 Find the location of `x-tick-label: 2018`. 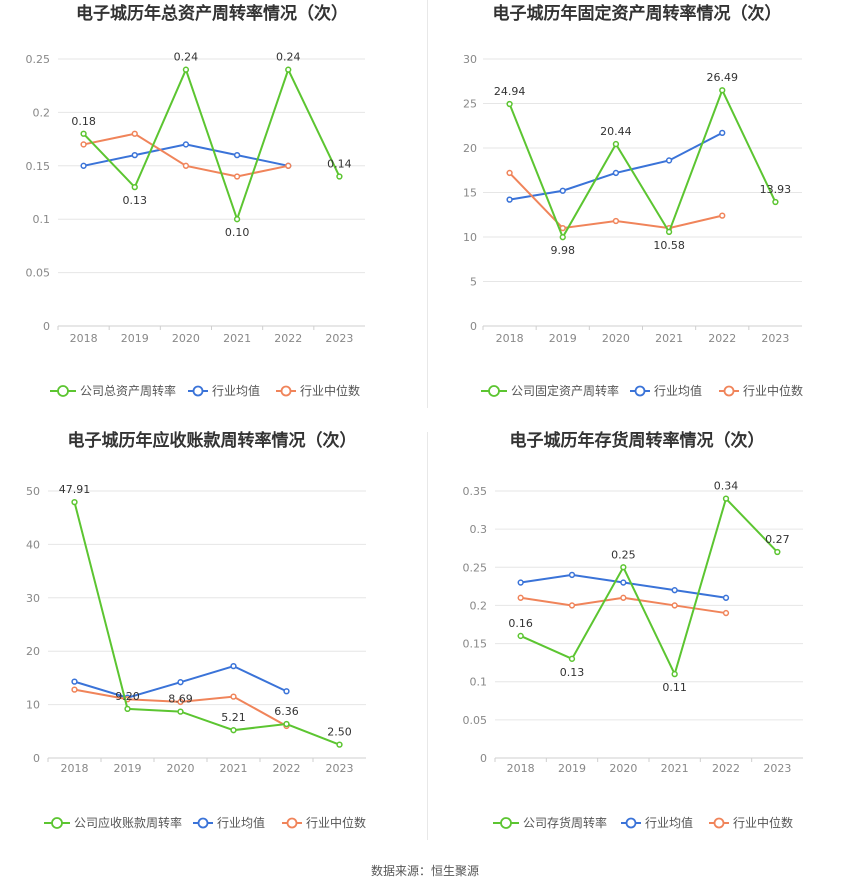

x-tick-label: 2018 is located at coordinates (510, 338).